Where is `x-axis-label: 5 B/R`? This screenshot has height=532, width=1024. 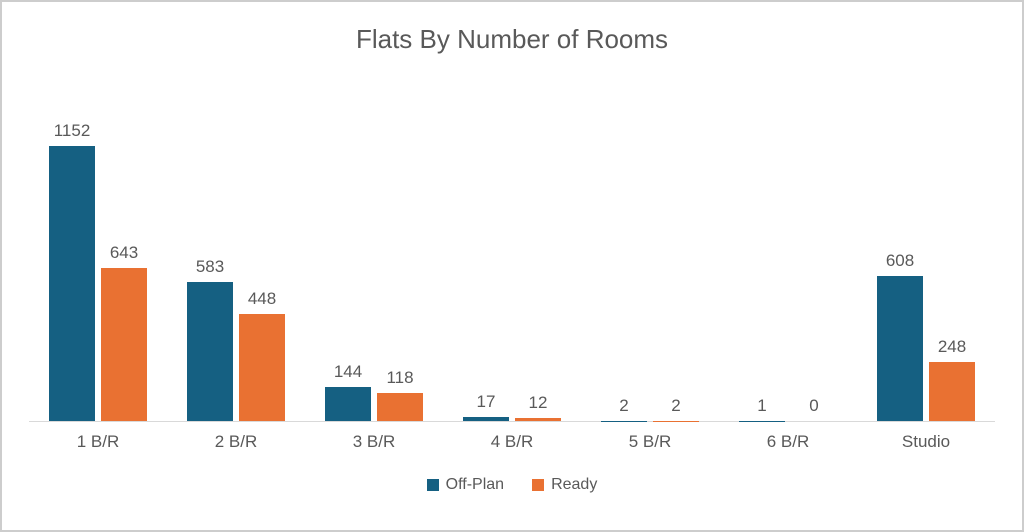
x-axis-label: 5 B/R is located at coordinates (650, 441).